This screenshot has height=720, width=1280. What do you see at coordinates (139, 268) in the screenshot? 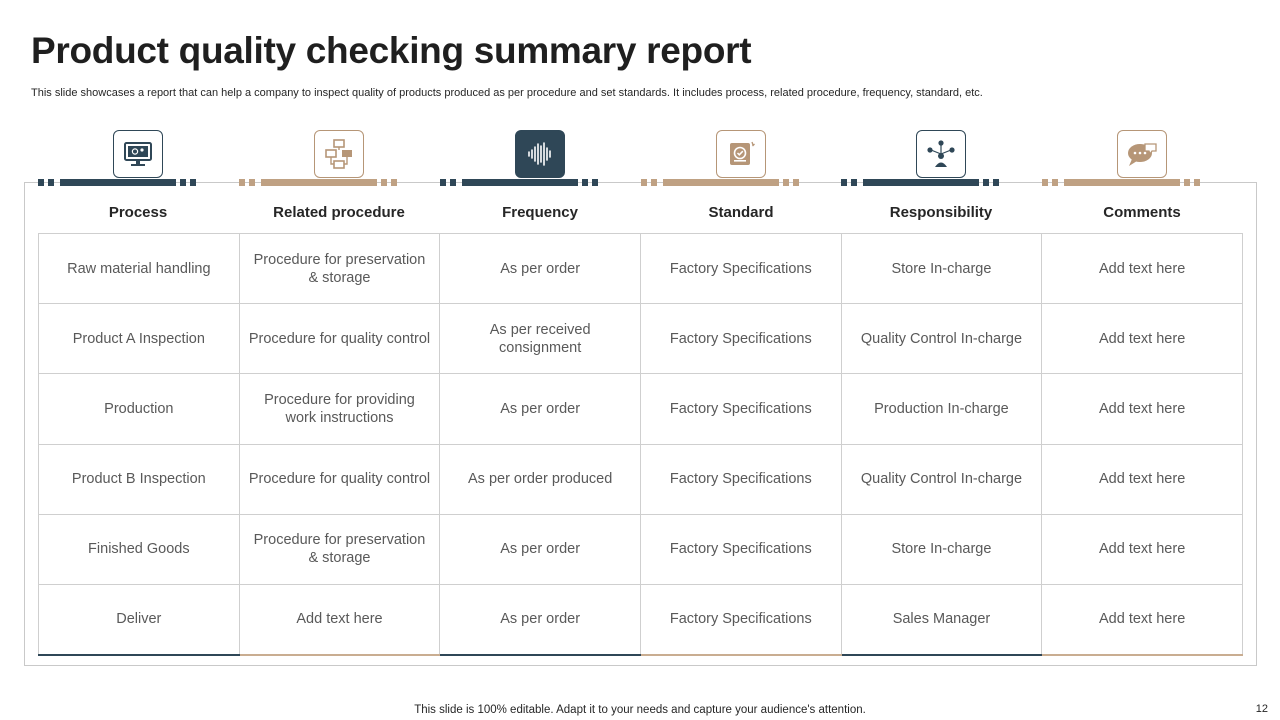
I see `table-cell: Raw material handling` at bounding box center [139, 268].